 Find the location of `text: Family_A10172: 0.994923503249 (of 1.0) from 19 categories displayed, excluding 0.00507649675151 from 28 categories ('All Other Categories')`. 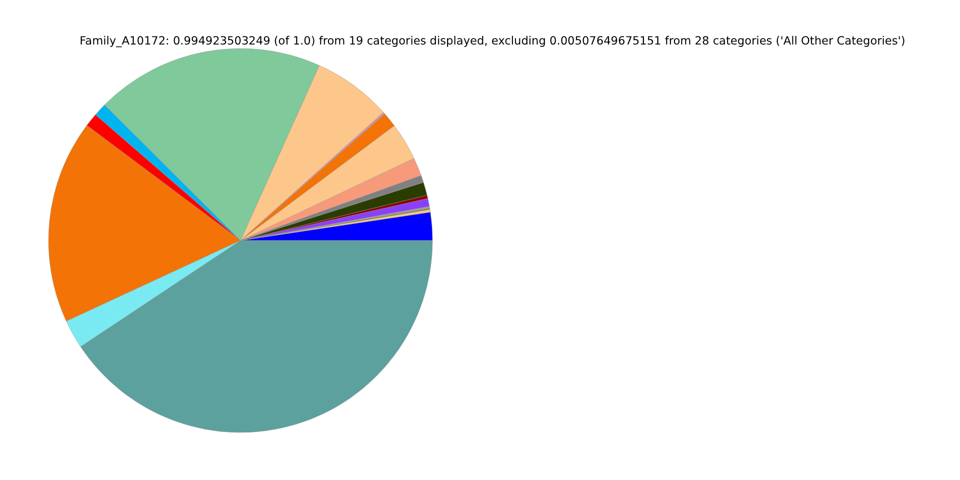

text: Family_A10172: 0.994923503249 (of 1.0) from 19 categories displayed, excluding 0.00507649675151 from 28 categories ('All Other Categories') is located at coordinates (493, 41).